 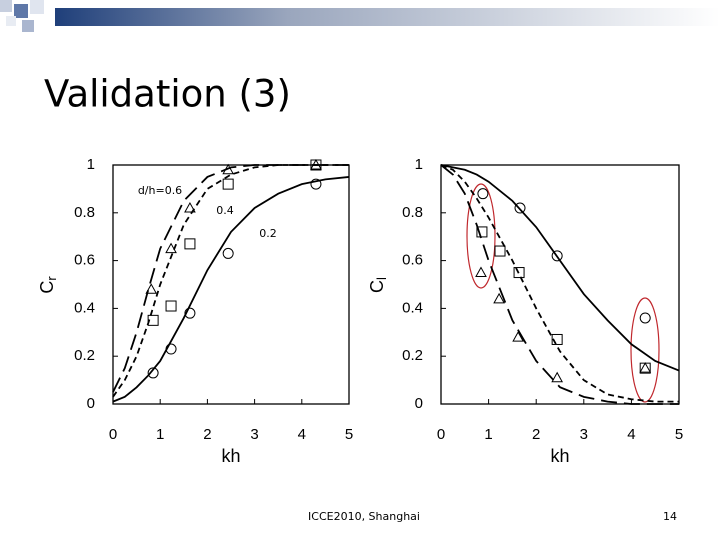 I want to click on y-axis-label: Cl, so click(x=378, y=285).